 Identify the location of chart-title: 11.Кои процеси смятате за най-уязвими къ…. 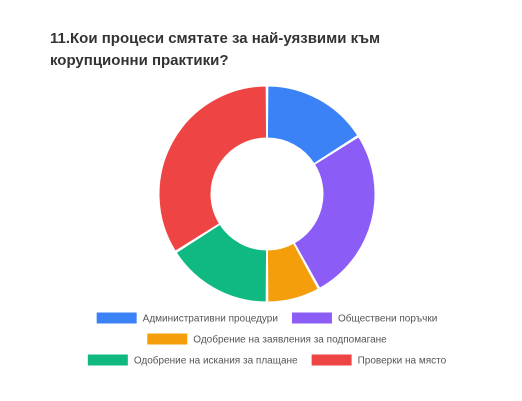
(215, 49).